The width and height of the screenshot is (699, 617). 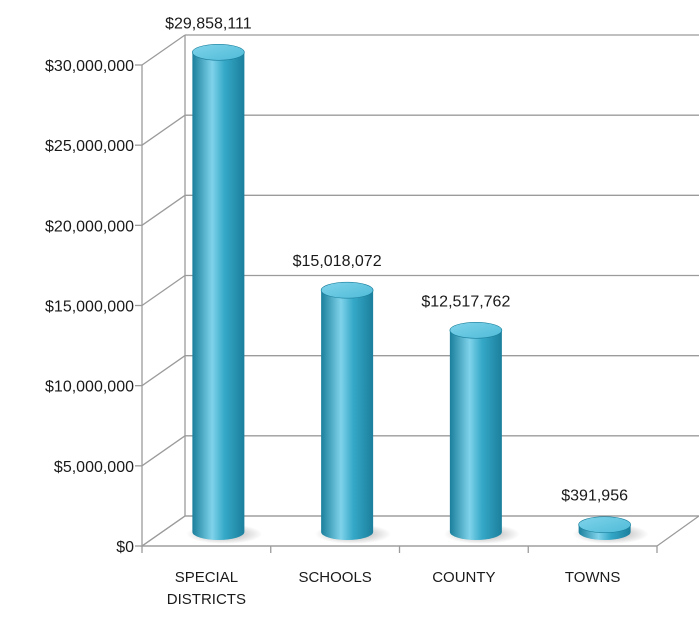 I want to click on y-tick-label: $10,000,000, so click(x=89, y=387).